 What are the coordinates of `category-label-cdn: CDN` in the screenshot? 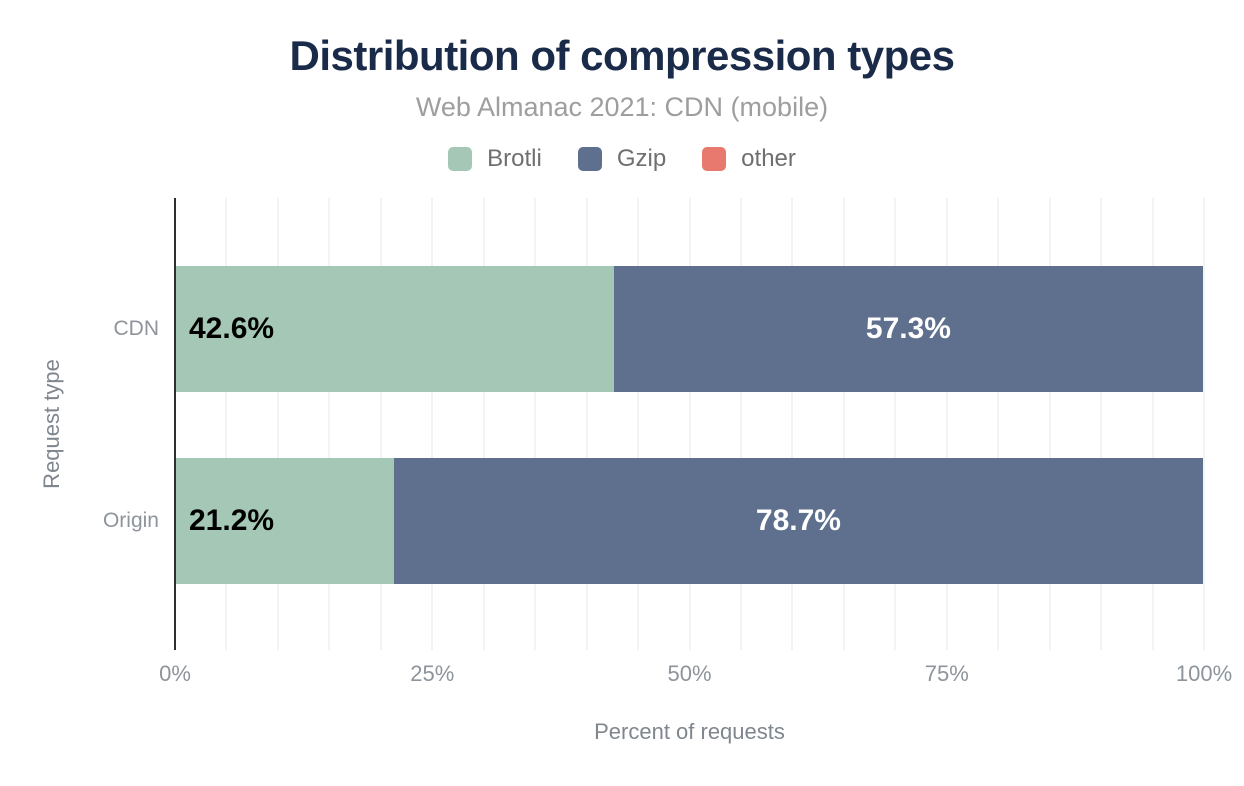 It's located at (136, 328).